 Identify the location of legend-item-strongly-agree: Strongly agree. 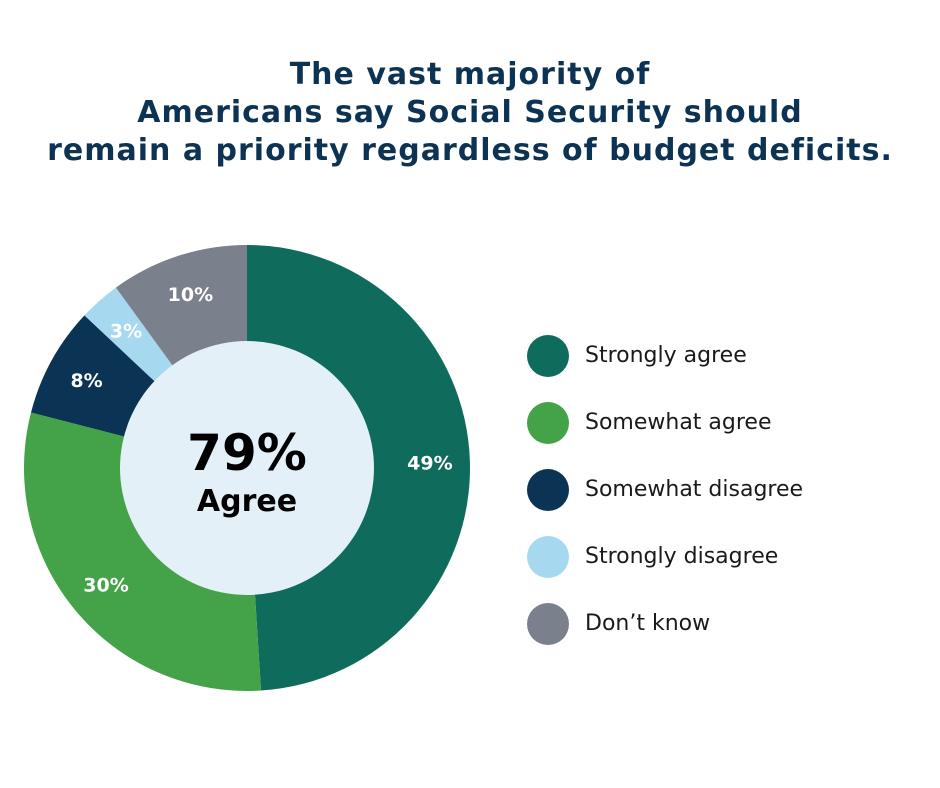
(665, 355).